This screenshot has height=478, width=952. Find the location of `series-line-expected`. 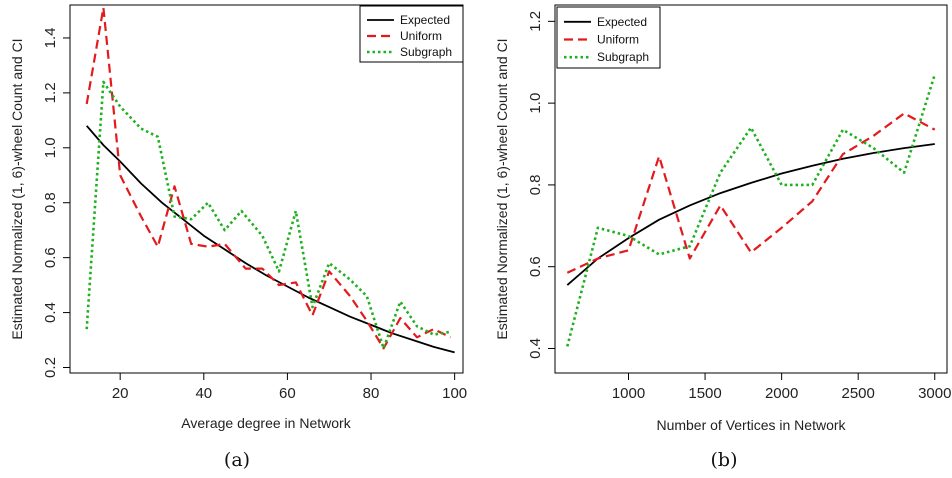

series-line-expected is located at coordinates (750, 214).